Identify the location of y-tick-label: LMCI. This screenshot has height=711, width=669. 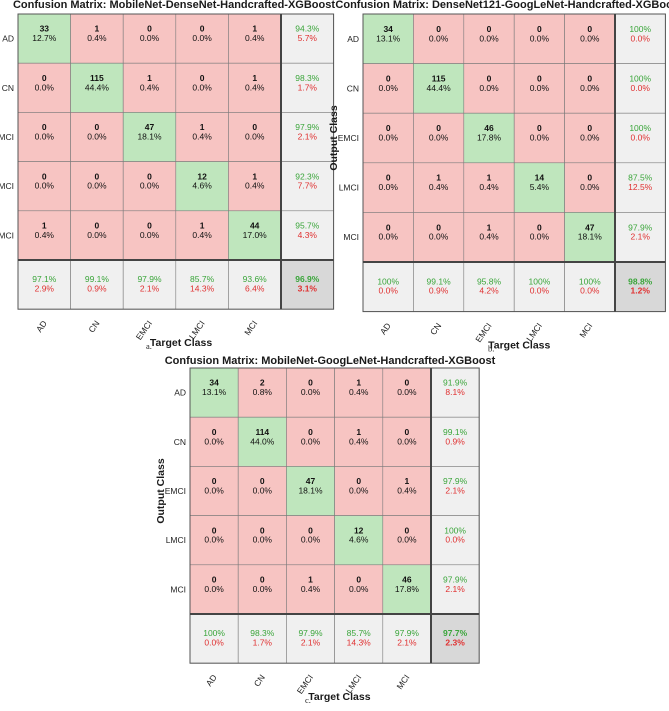
(176, 540).